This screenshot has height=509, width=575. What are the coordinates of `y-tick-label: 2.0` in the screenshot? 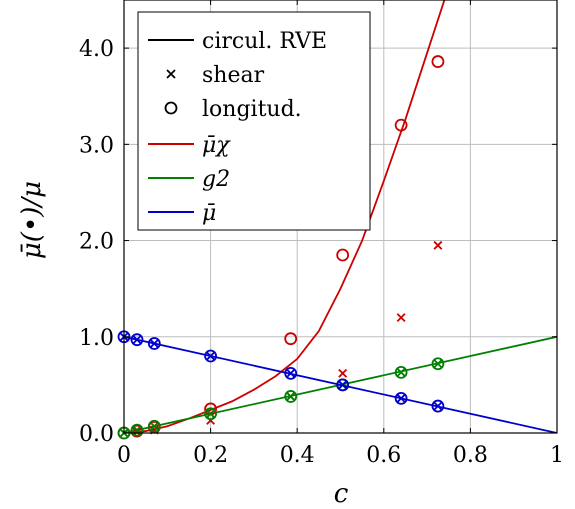 It's located at (96, 242).